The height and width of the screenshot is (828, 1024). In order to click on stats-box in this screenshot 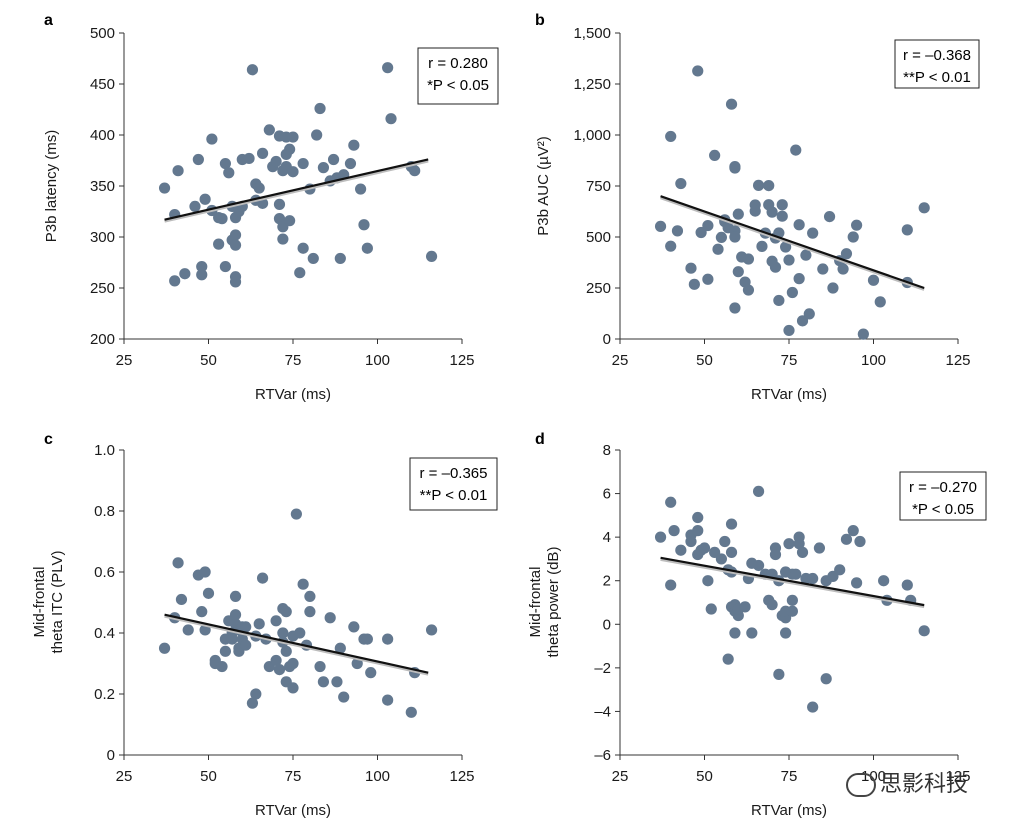, I will do `click(943, 496)`.